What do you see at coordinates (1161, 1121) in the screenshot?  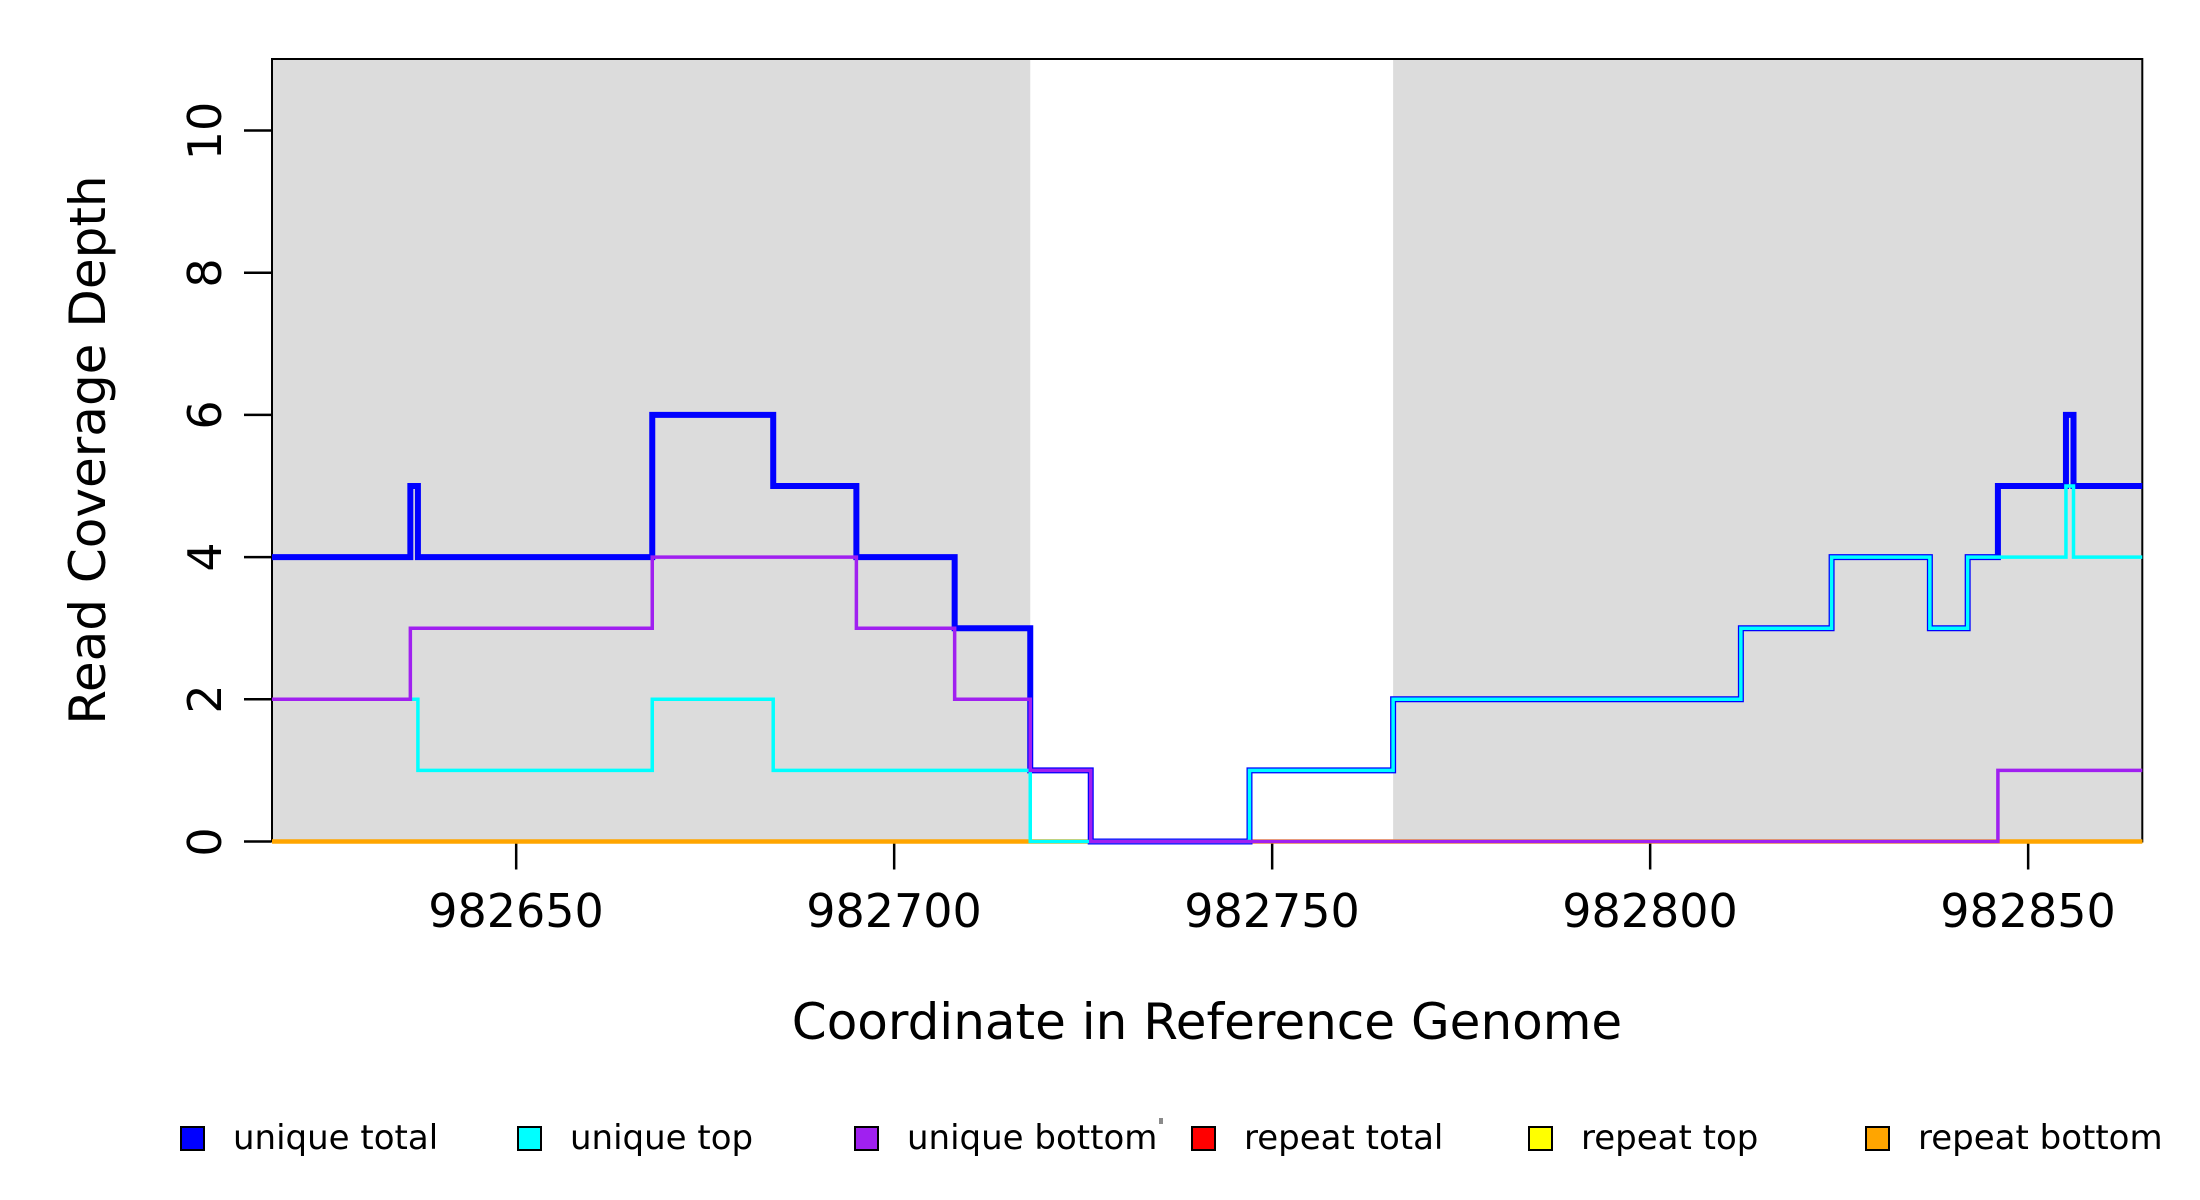 I see `speck-artifact` at bounding box center [1161, 1121].